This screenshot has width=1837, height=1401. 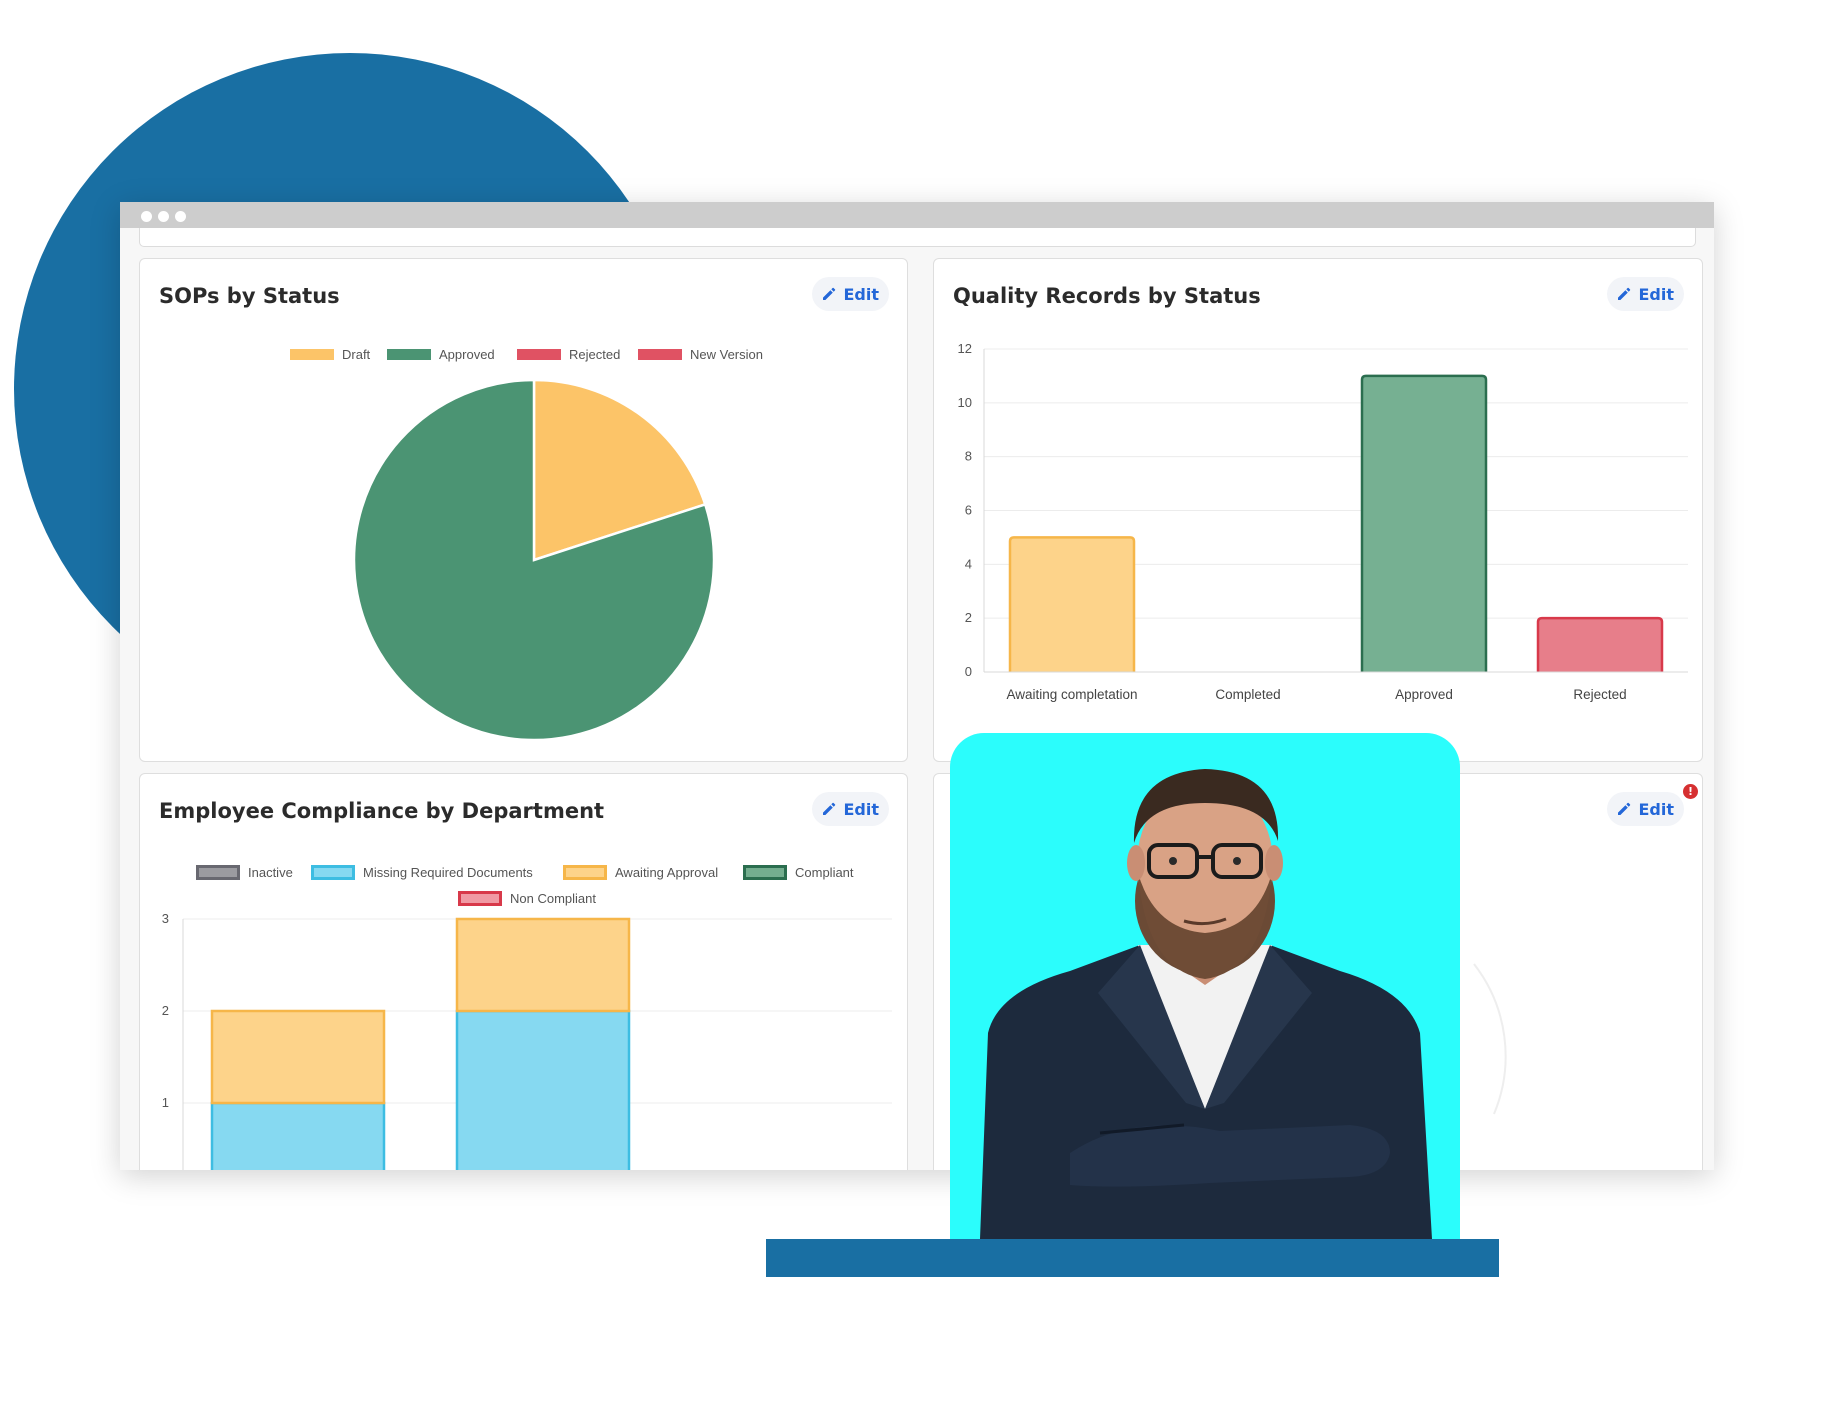 I want to click on legend-label: Approved, so click(x=467, y=354).